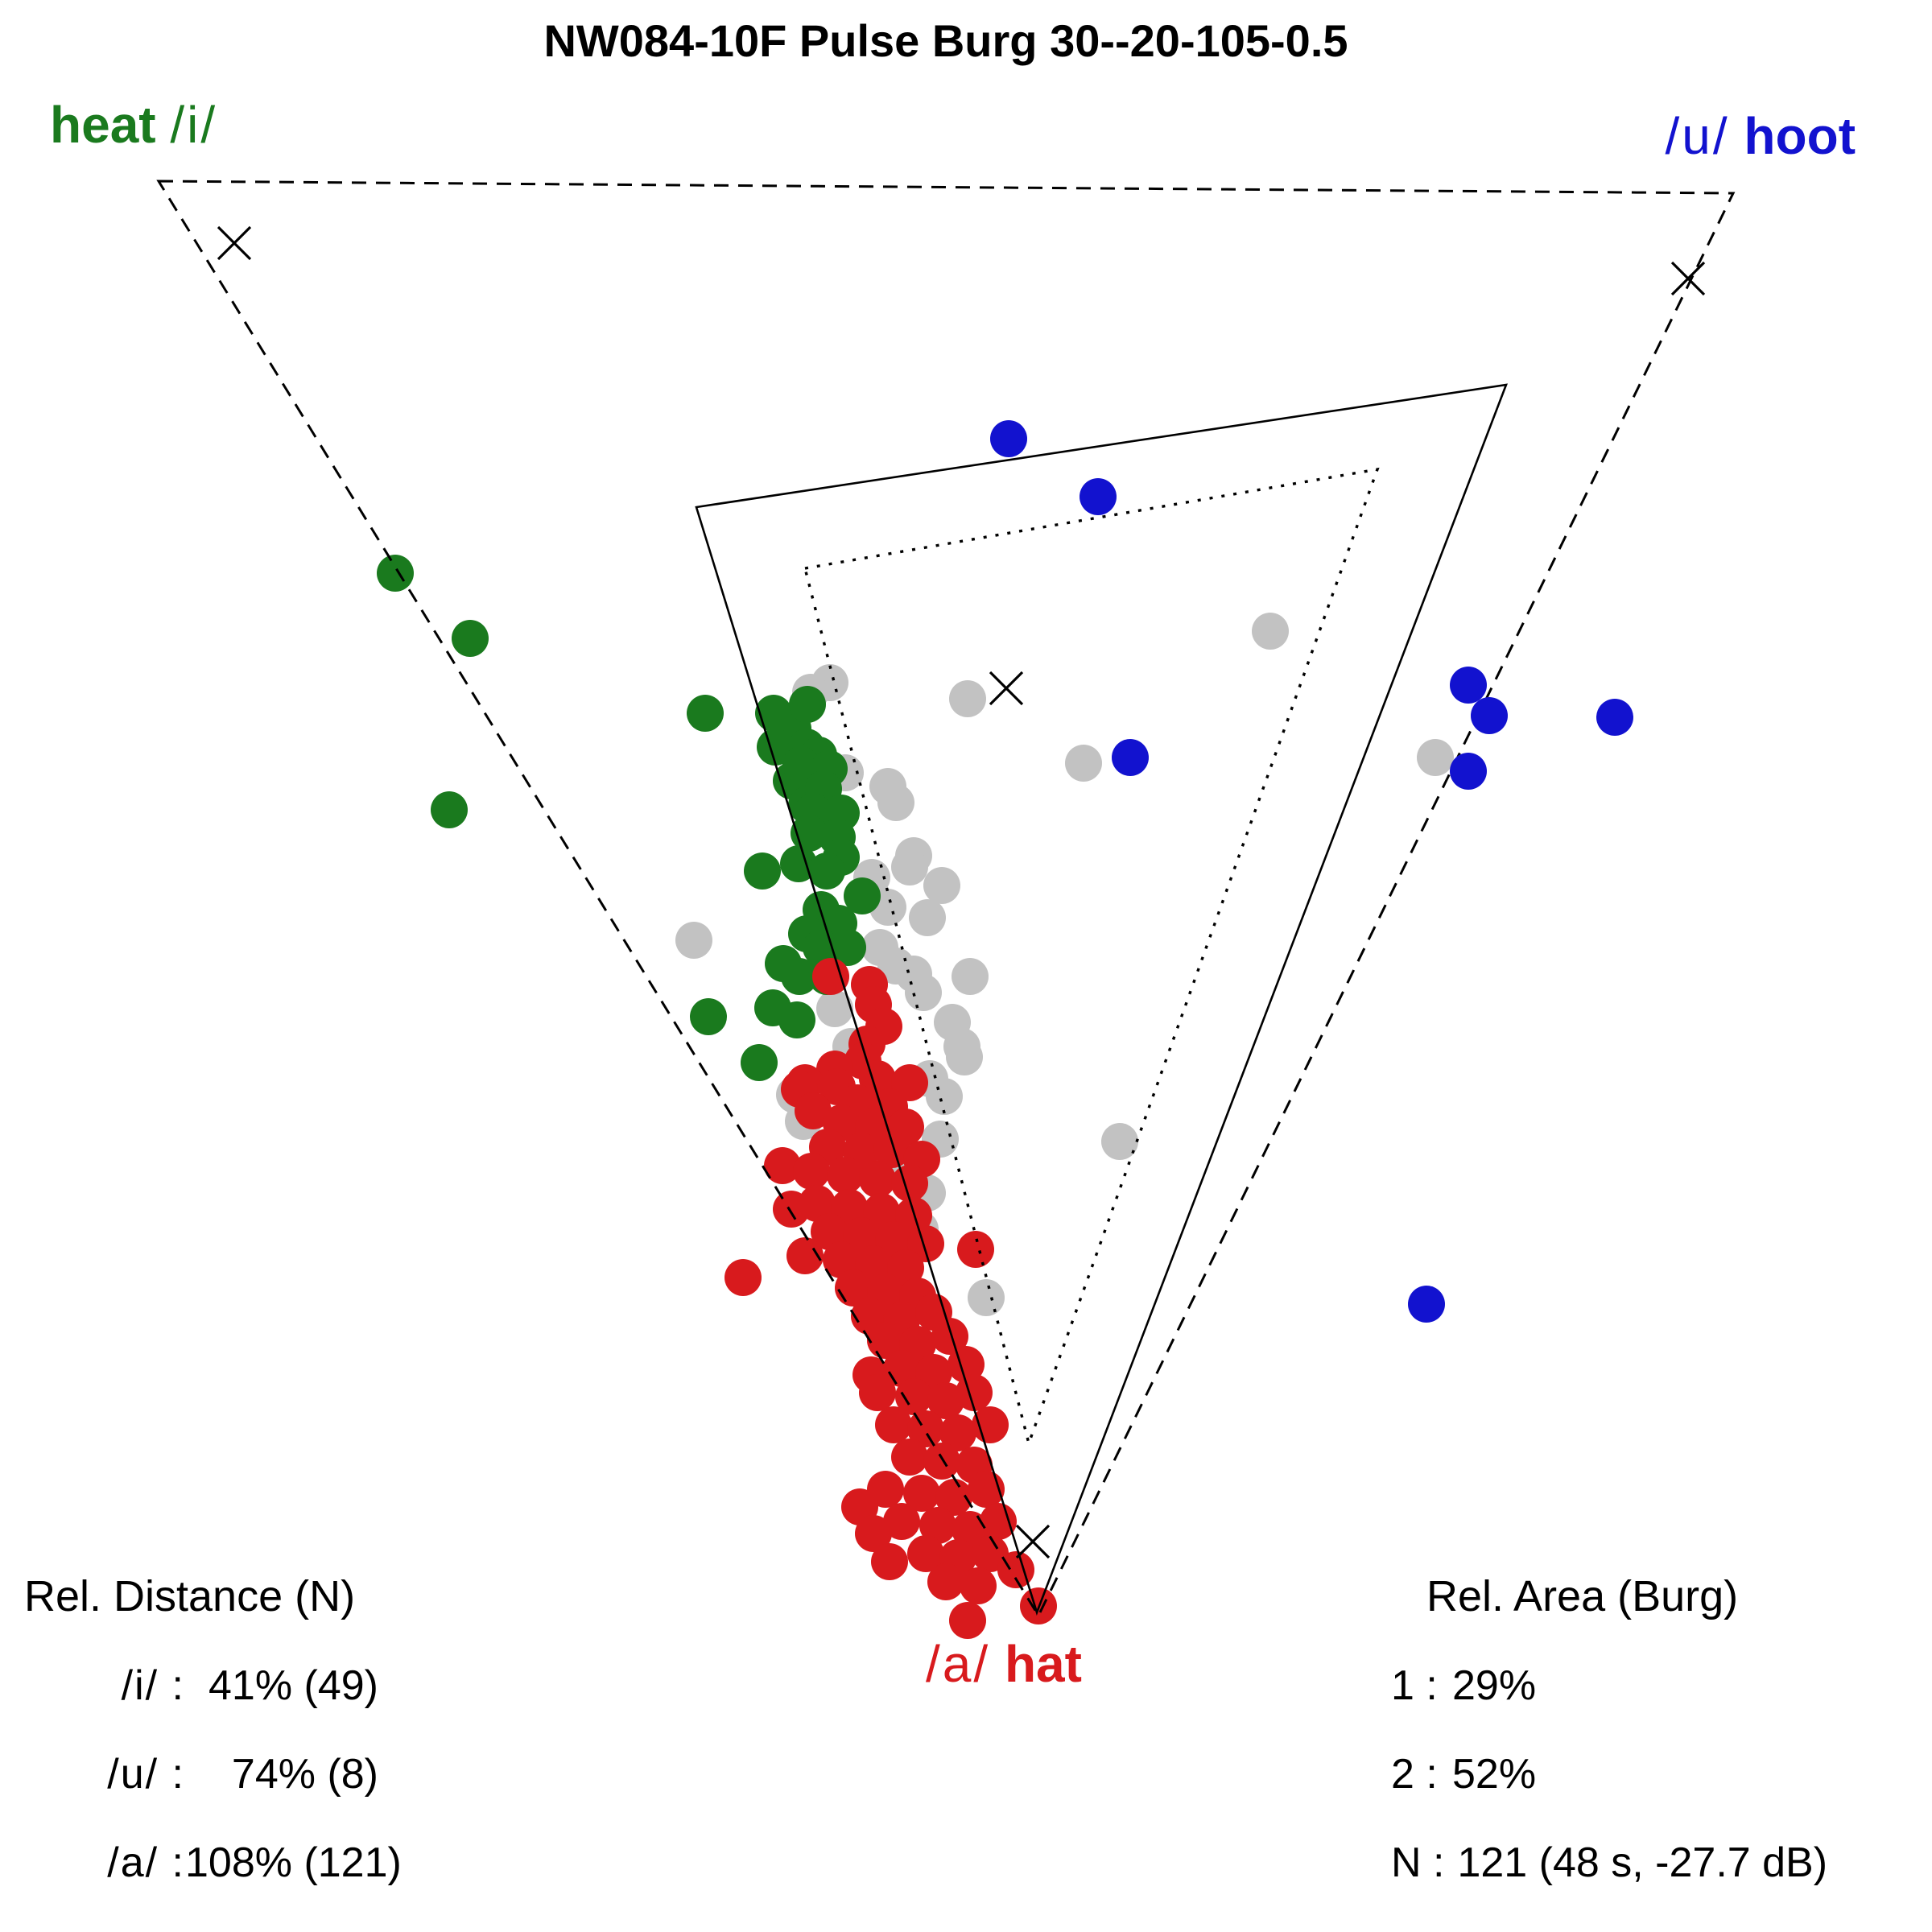  I want to click on vertex-label-a-ipa: /a/, so click(958, 1664).